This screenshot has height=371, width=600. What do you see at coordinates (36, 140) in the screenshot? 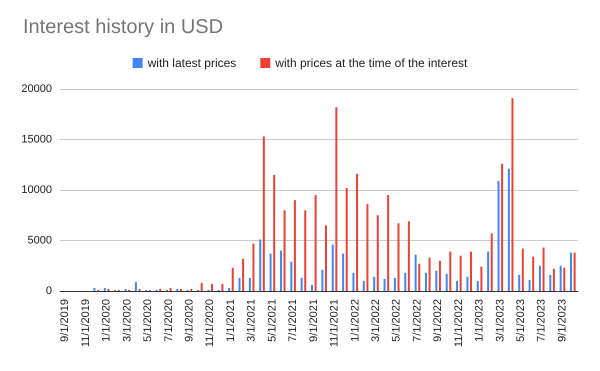
I see `y-tick-label: 15000` at bounding box center [36, 140].